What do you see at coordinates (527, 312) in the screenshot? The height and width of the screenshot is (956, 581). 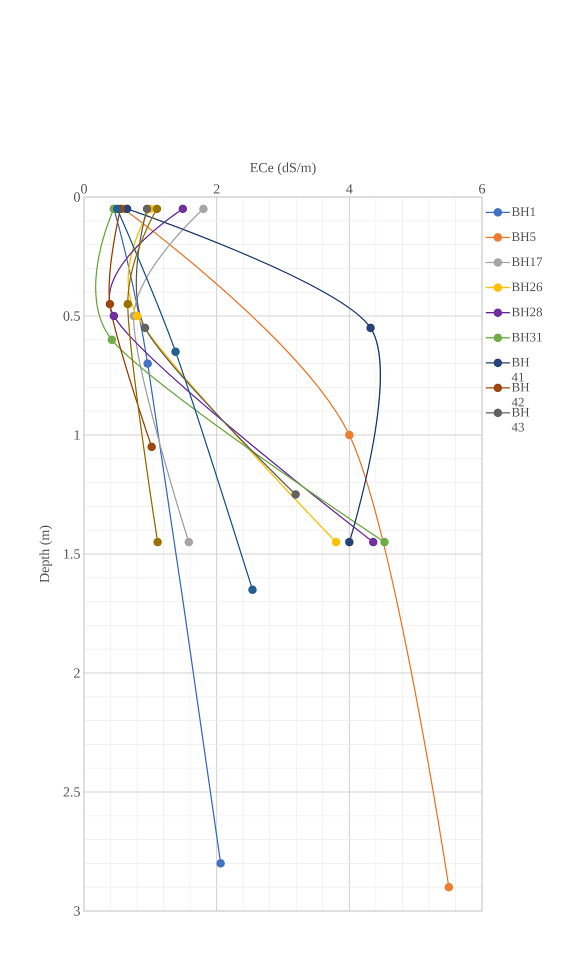 I see `legend-label: BH28` at bounding box center [527, 312].